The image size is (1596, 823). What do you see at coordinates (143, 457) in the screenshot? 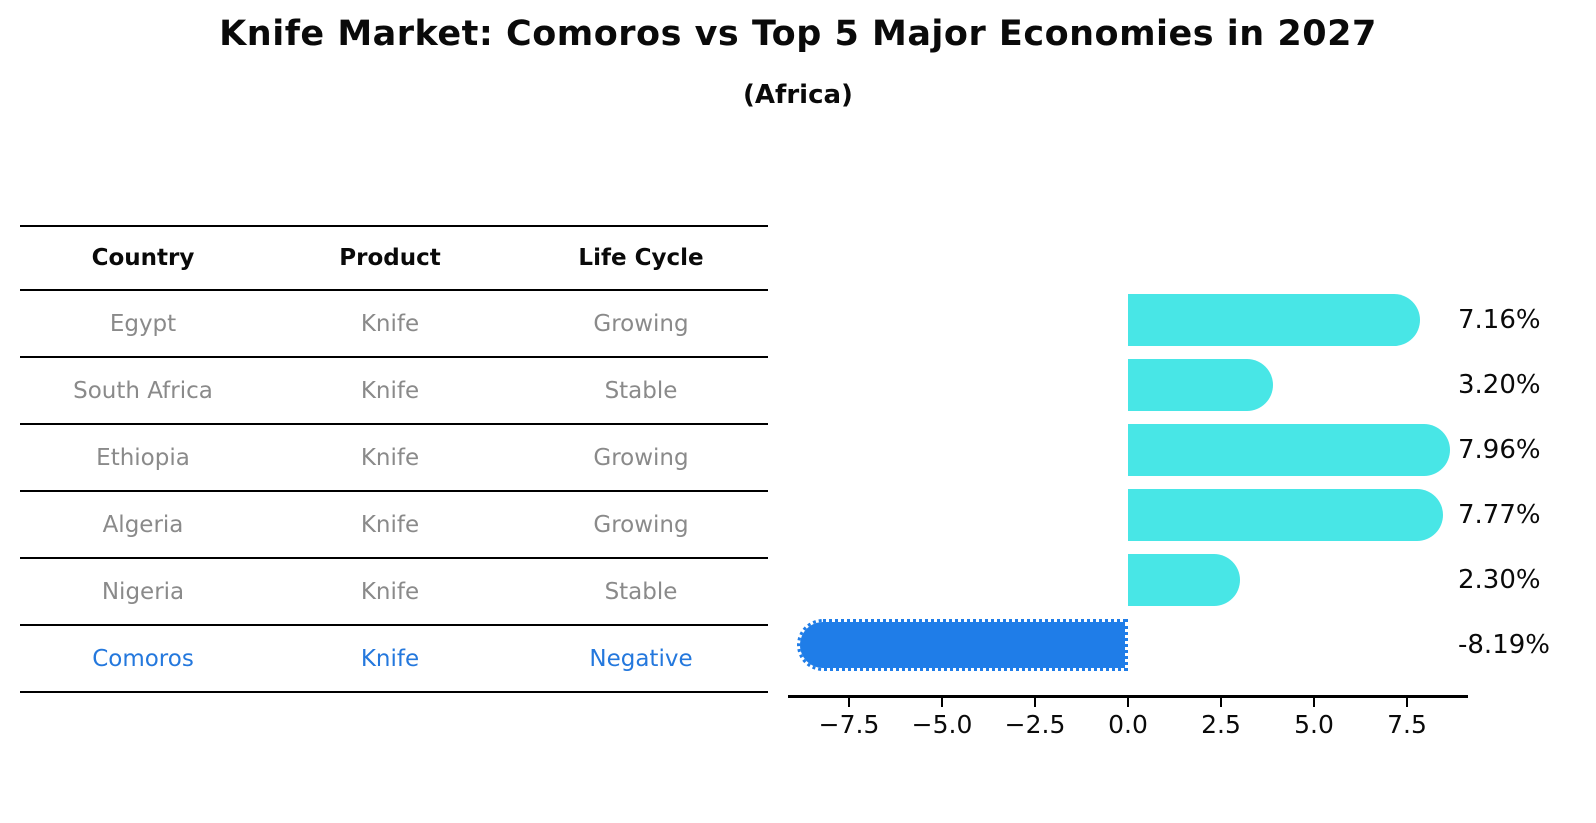
I see `cell-country: Ethiopia` at bounding box center [143, 457].